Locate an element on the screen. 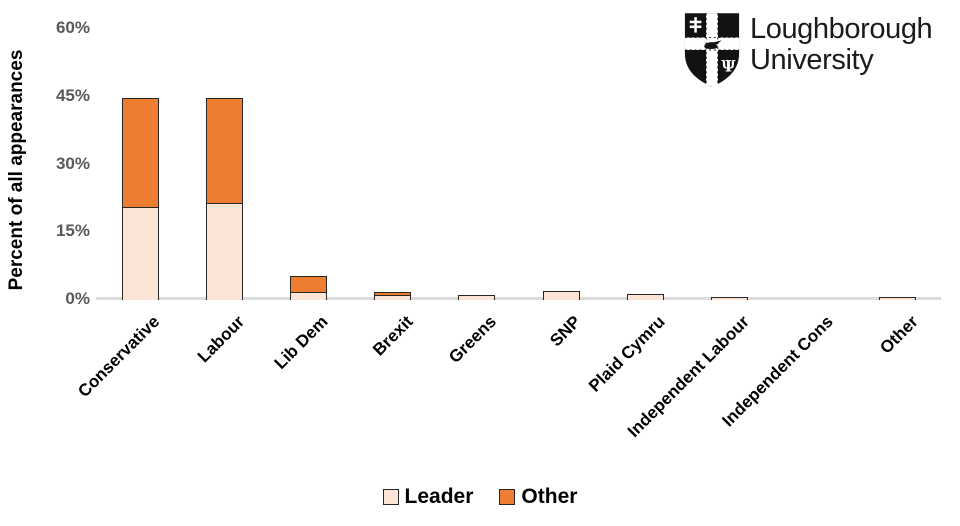 The height and width of the screenshot is (526, 960). logo-line2: University is located at coordinates (812, 60).